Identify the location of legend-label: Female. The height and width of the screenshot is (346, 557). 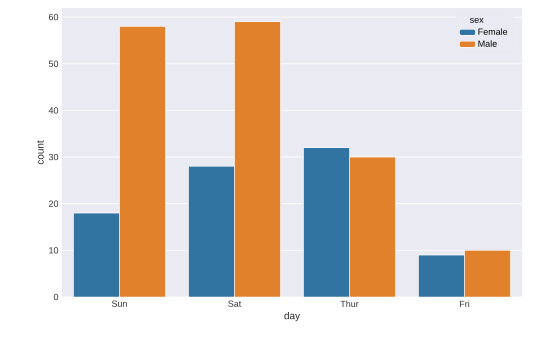
(493, 31).